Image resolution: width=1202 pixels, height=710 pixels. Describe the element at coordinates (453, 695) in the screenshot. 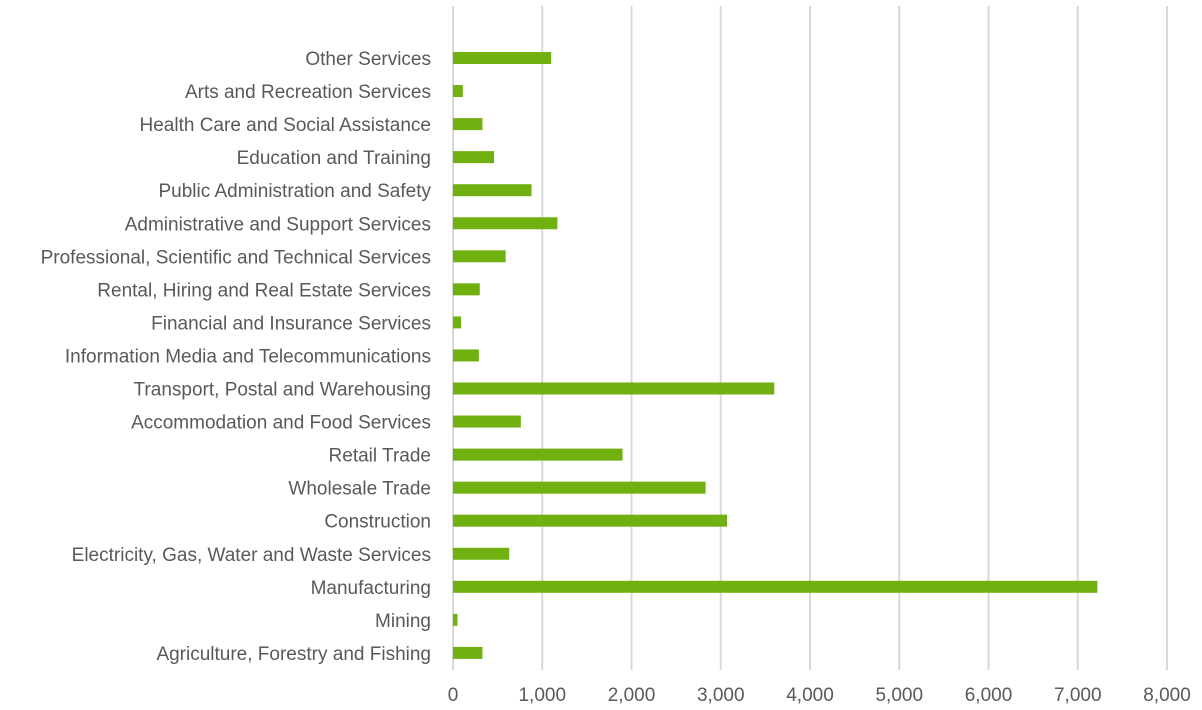

I see `x-tick-label: 0` at that location.